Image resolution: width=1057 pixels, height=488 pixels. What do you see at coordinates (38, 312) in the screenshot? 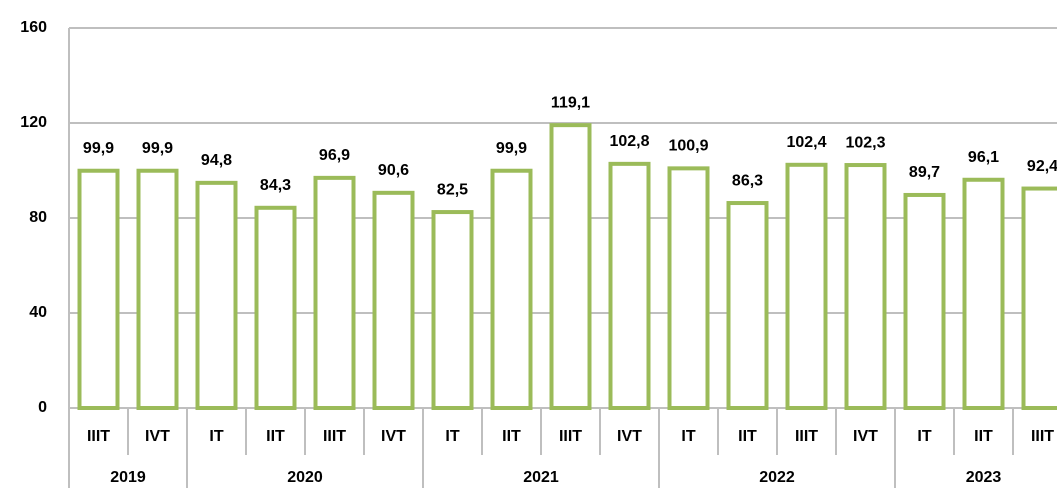
I see `y-tick-label: 40` at bounding box center [38, 312].